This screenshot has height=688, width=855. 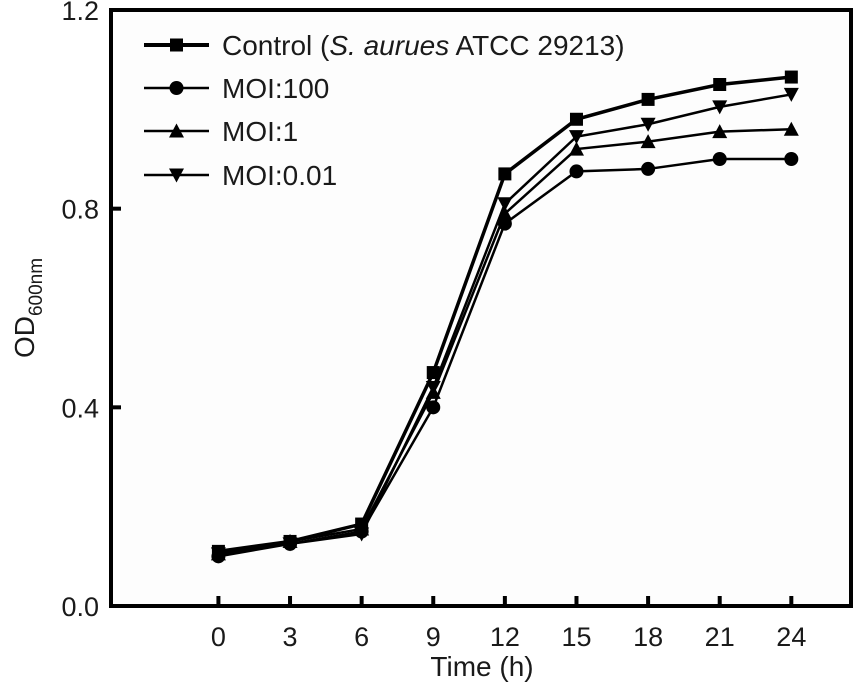 I want to click on legend-item: Control (S. aurues ATCC 29213), so click(x=384, y=45).